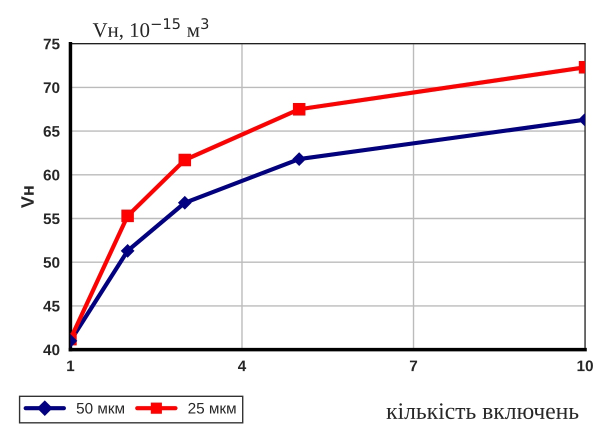 Image resolution: width=597 pixels, height=437 pixels. Describe the element at coordinates (242, 366) in the screenshot. I see `x-tick-label: 4` at that location.